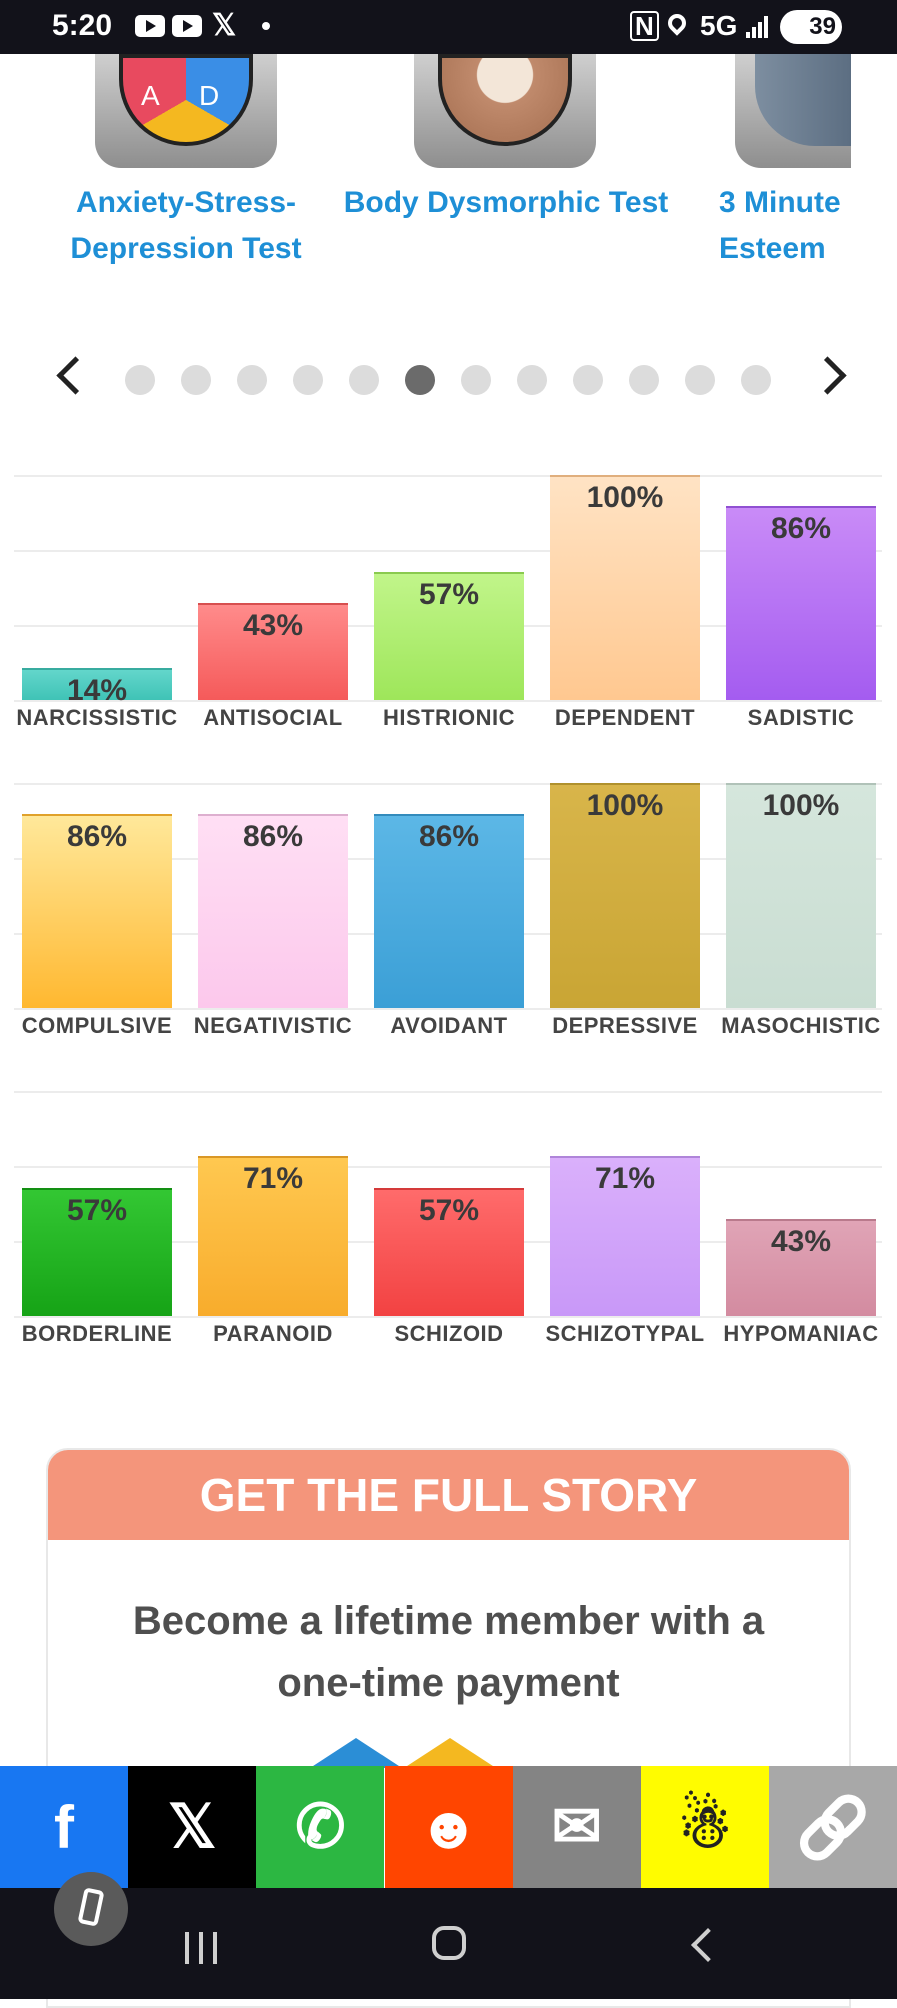 The width and height of the screenshot is (897, 2008). I want to click on chart-bar-value: 14%, so click(97, 690).